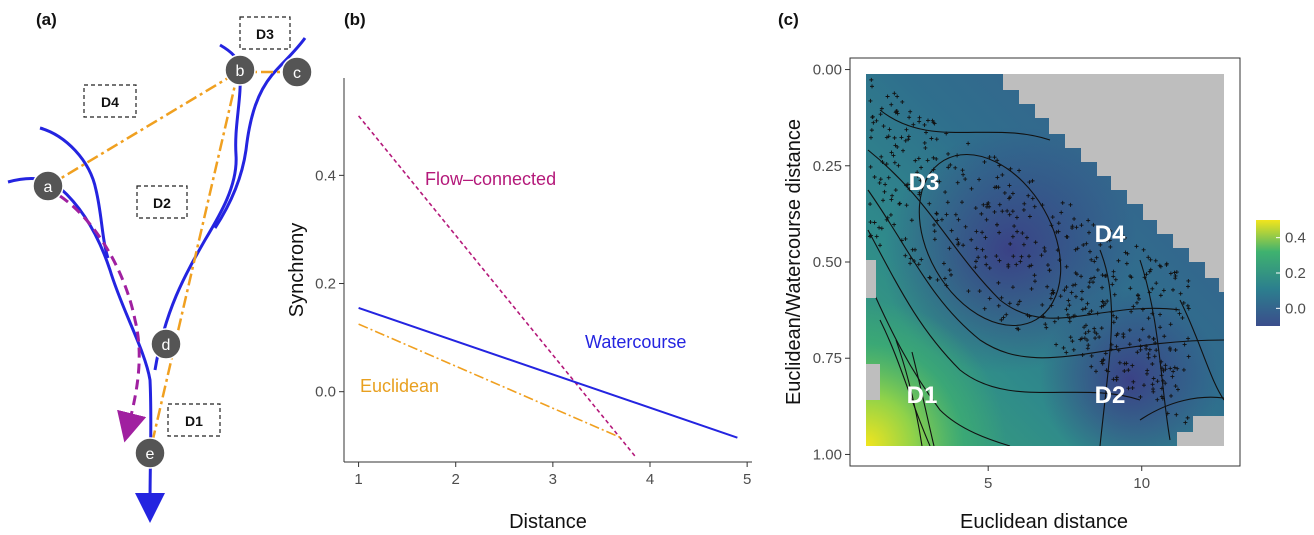  What do you see at coordinates (110, 101) in the screenshot?
I see `distance-box-d4: D4` at bounding box center [110, 101].